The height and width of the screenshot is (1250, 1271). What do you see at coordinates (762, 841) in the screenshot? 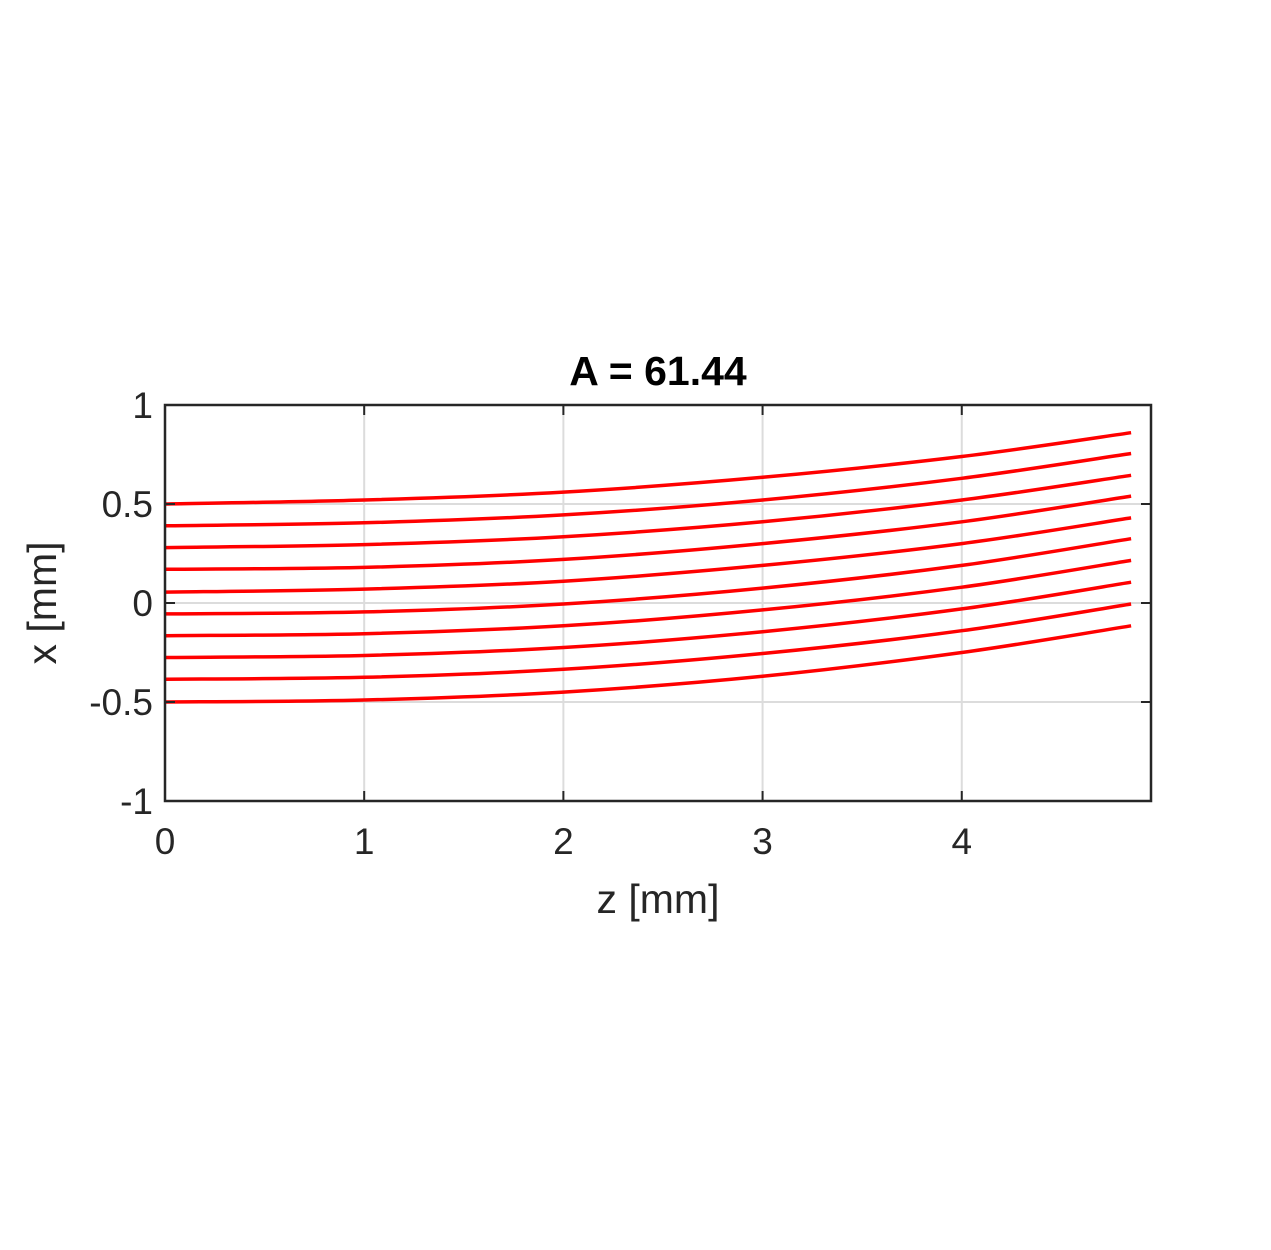
I see `x-tick-label: 3` at bounding box center [762, 841].